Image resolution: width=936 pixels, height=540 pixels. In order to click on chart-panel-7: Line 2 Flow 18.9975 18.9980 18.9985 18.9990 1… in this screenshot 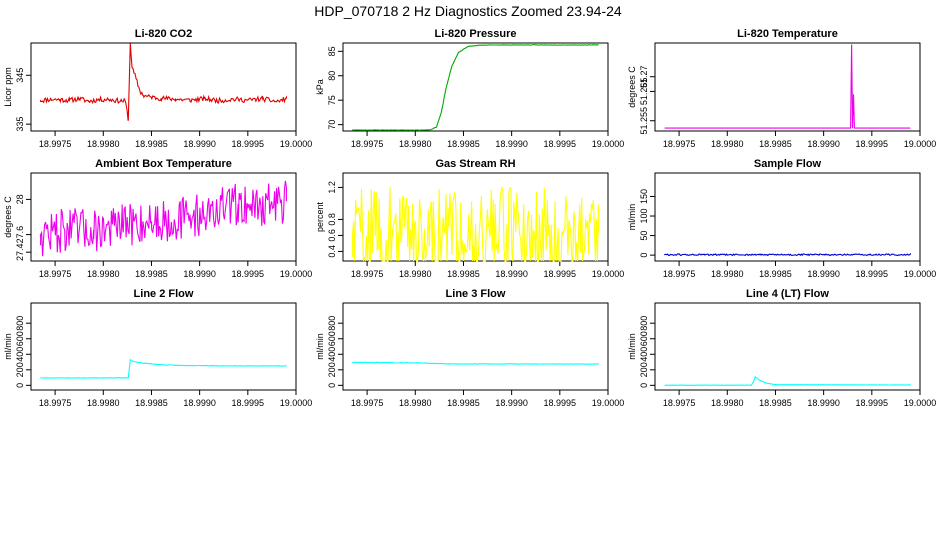, I will do `click(157, 348)`.